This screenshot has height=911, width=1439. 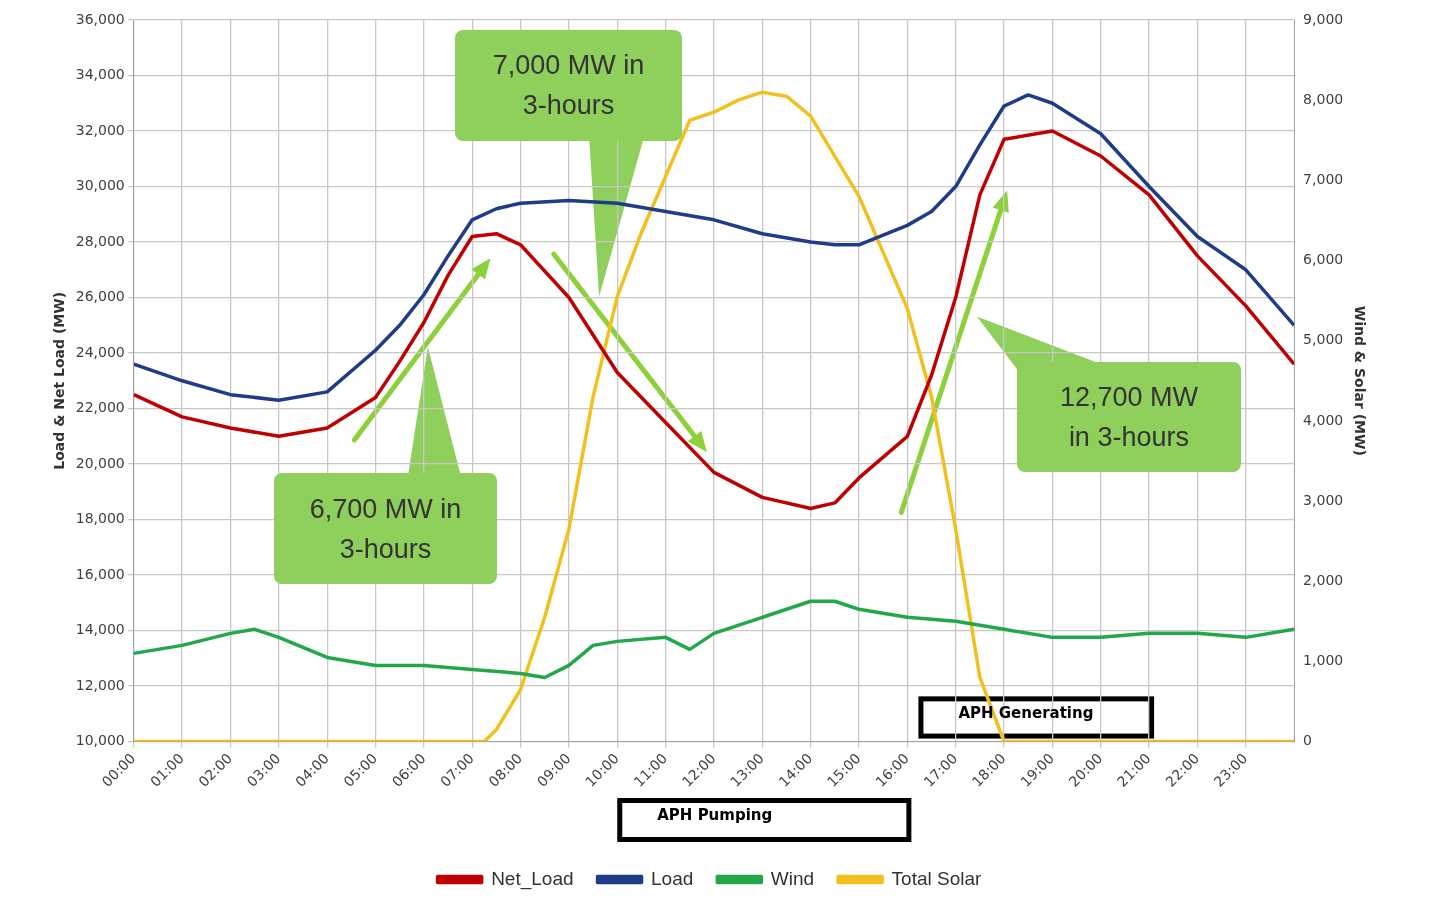 I want to click on y-tick-label: 28,000, so click(x=100, y=240).